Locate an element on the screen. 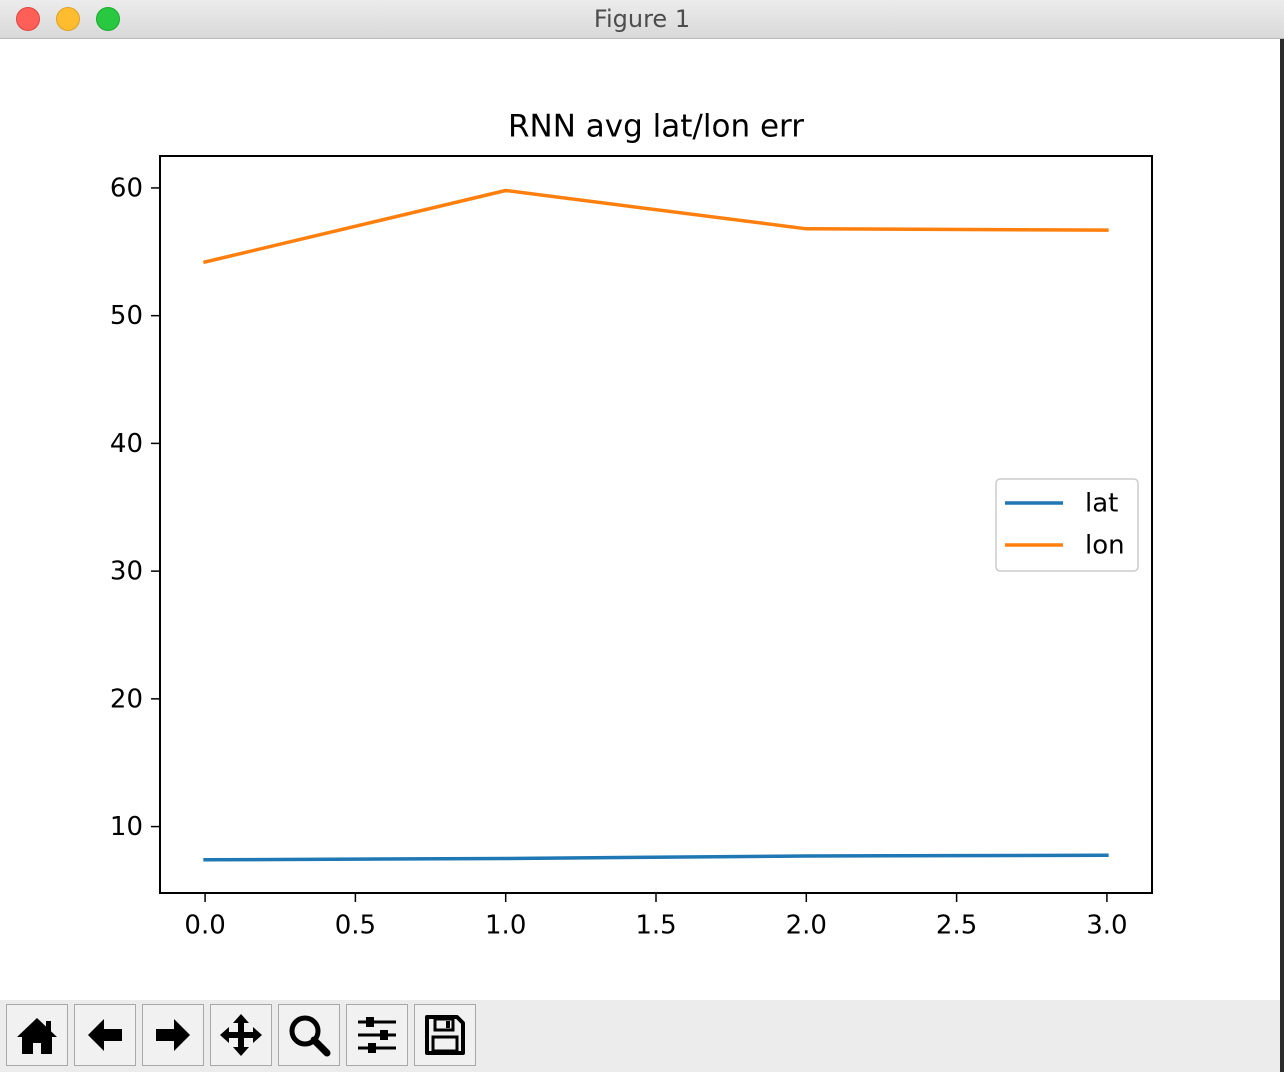 The width and height of the screenshot is (1284, 1072). x-tick-label: 3.0 is located at coordinates (1106, 926).